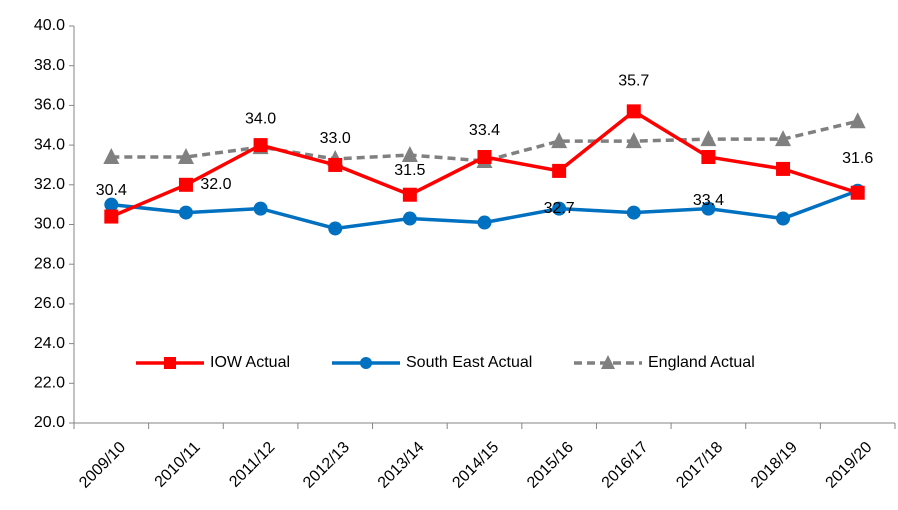 This screenshot has height=510, width=898. I want to click on x-tick-label: 2011/12, so click(252, 465).